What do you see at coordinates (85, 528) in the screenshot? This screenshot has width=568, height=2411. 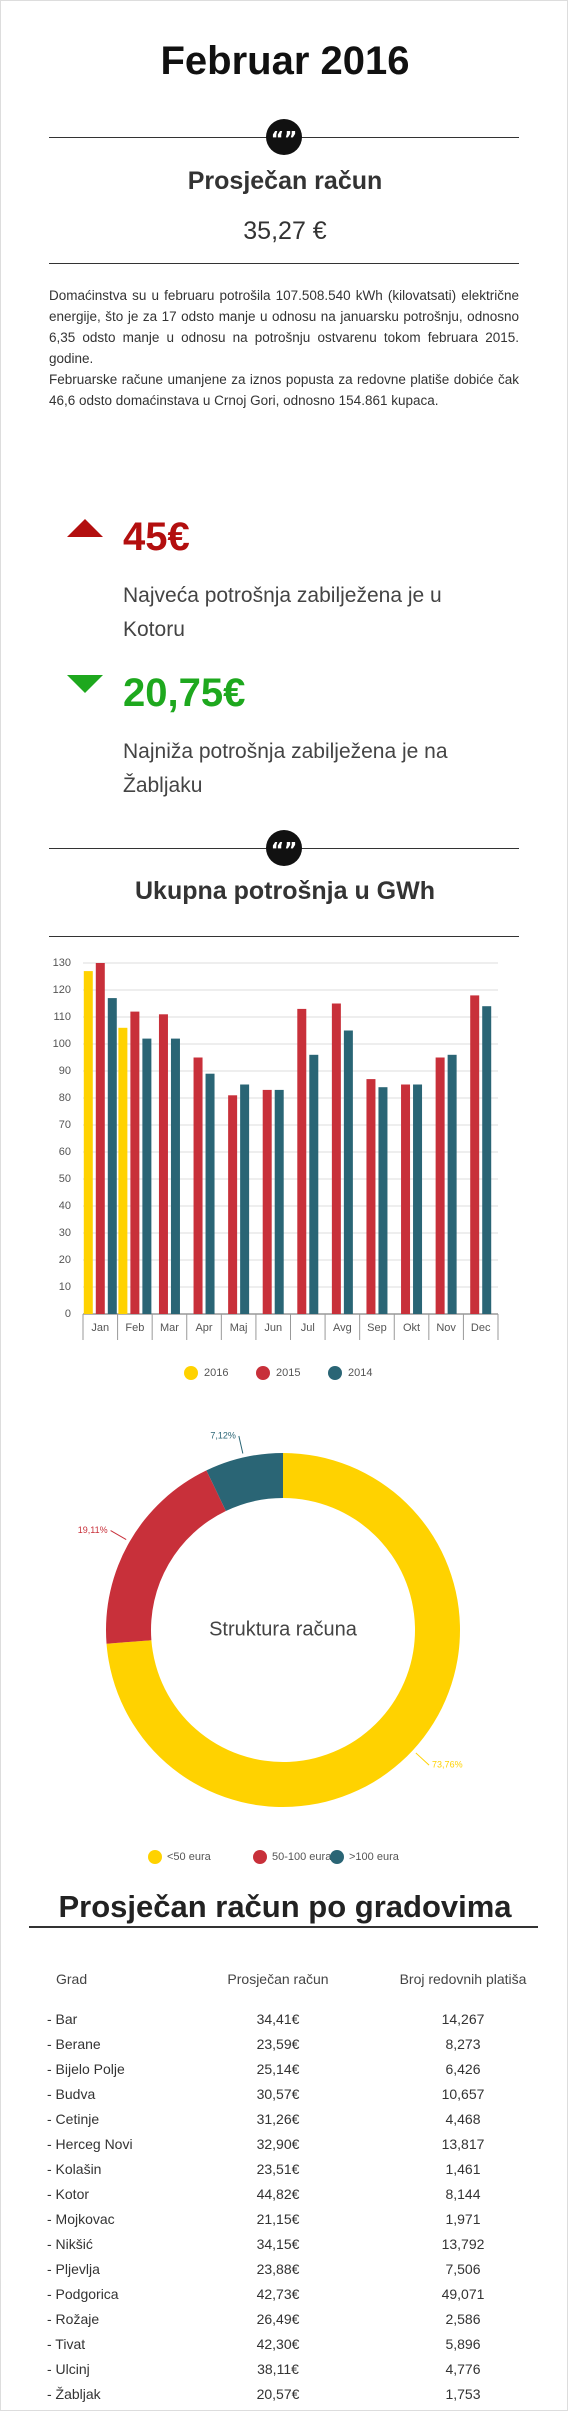 I see `up-arrow` at bounding box center [85, 528].